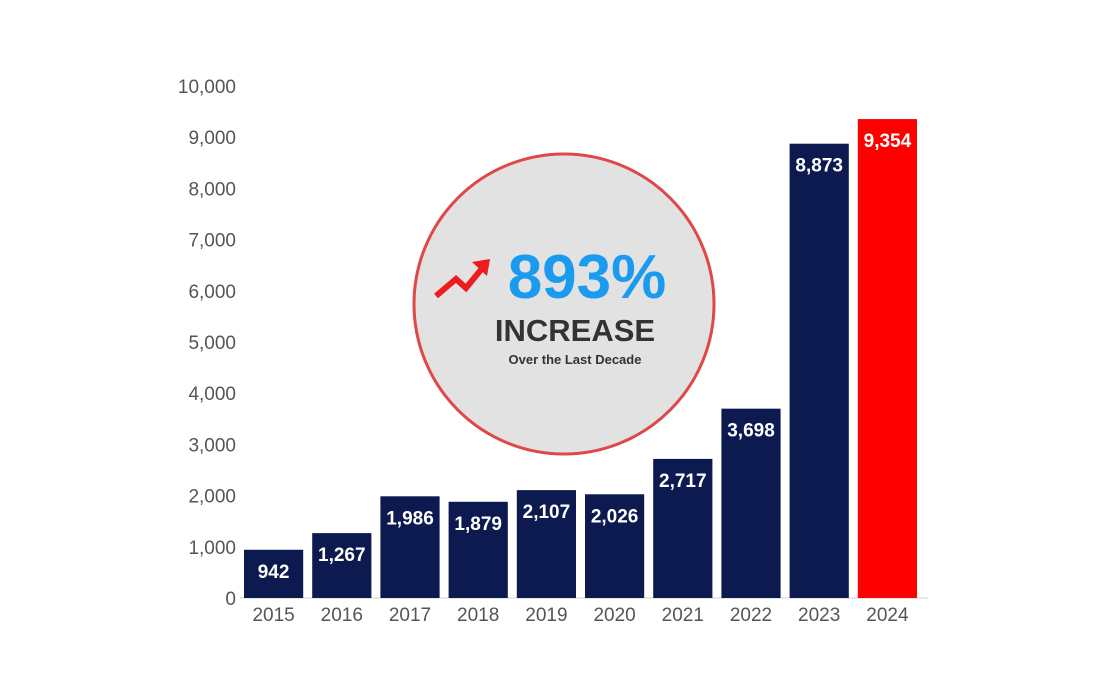  I want to click on y-tick-label: 4,000, so click(212, 394).